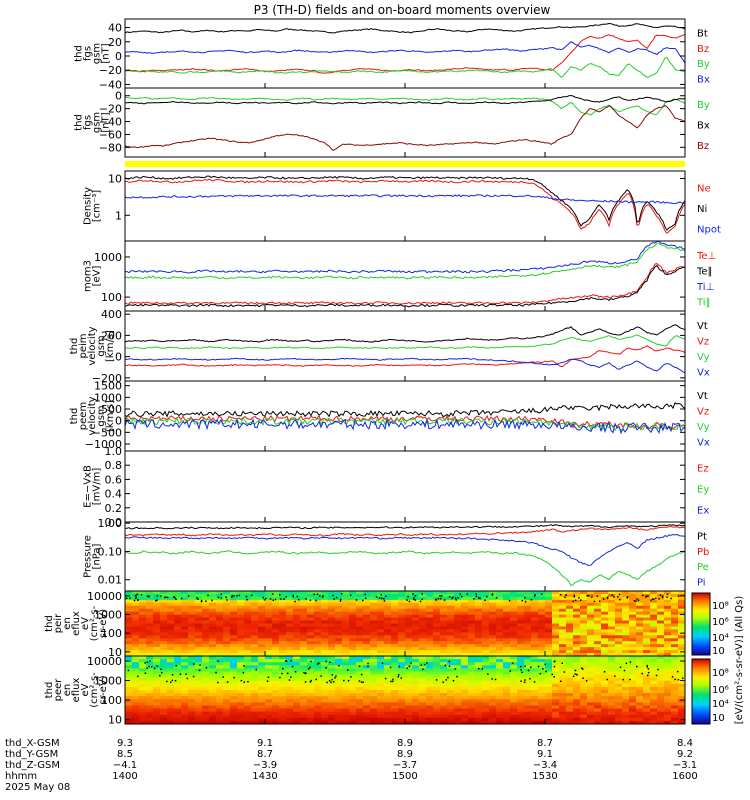 Image resolution: width=750 pixels, height=800 pixels. What do you see at coordinates (702, 396) in the screenshot?
I see `series-label: Vt` at bounding box center [702, 396].